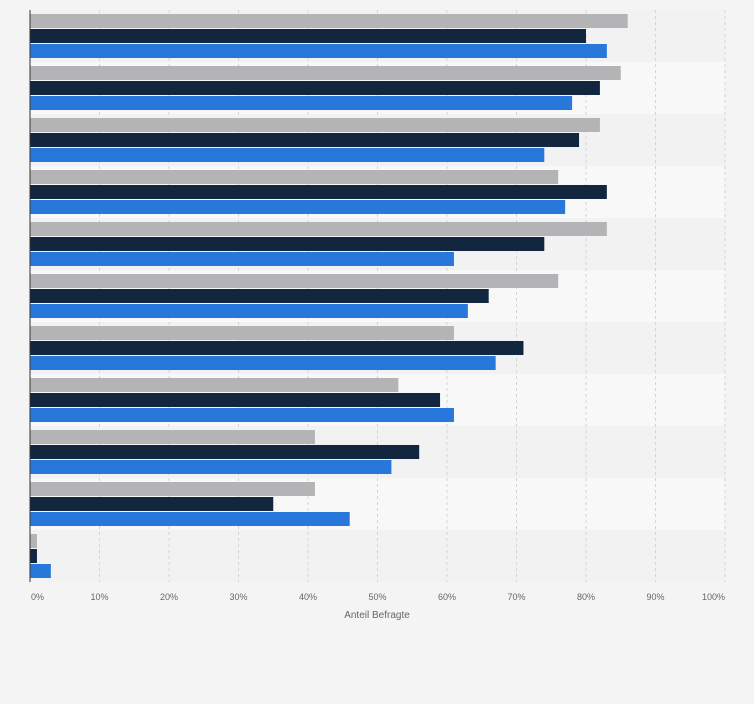  I want to click on x-tick-label: 100%, so click(713, 597).